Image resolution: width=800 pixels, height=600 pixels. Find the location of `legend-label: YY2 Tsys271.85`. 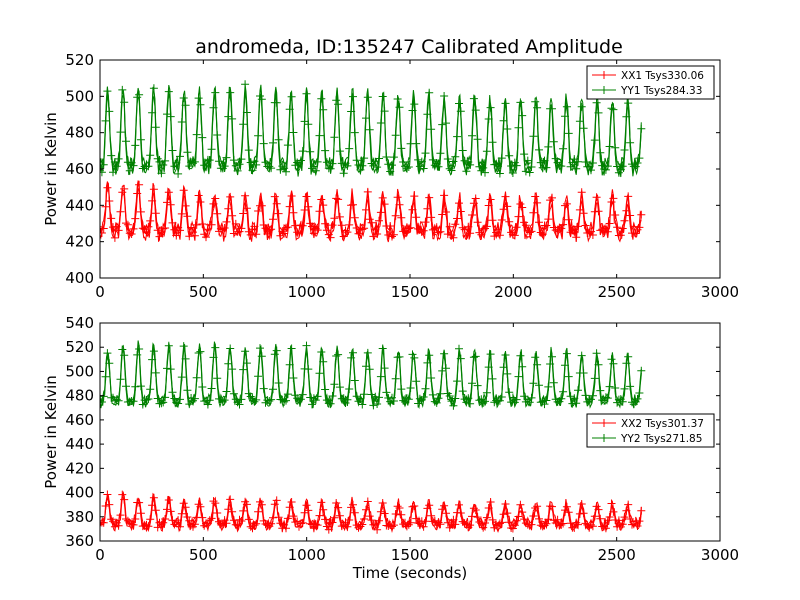

legend-label: YY2 Tsys271.85 is located at coordinates (661, 439).